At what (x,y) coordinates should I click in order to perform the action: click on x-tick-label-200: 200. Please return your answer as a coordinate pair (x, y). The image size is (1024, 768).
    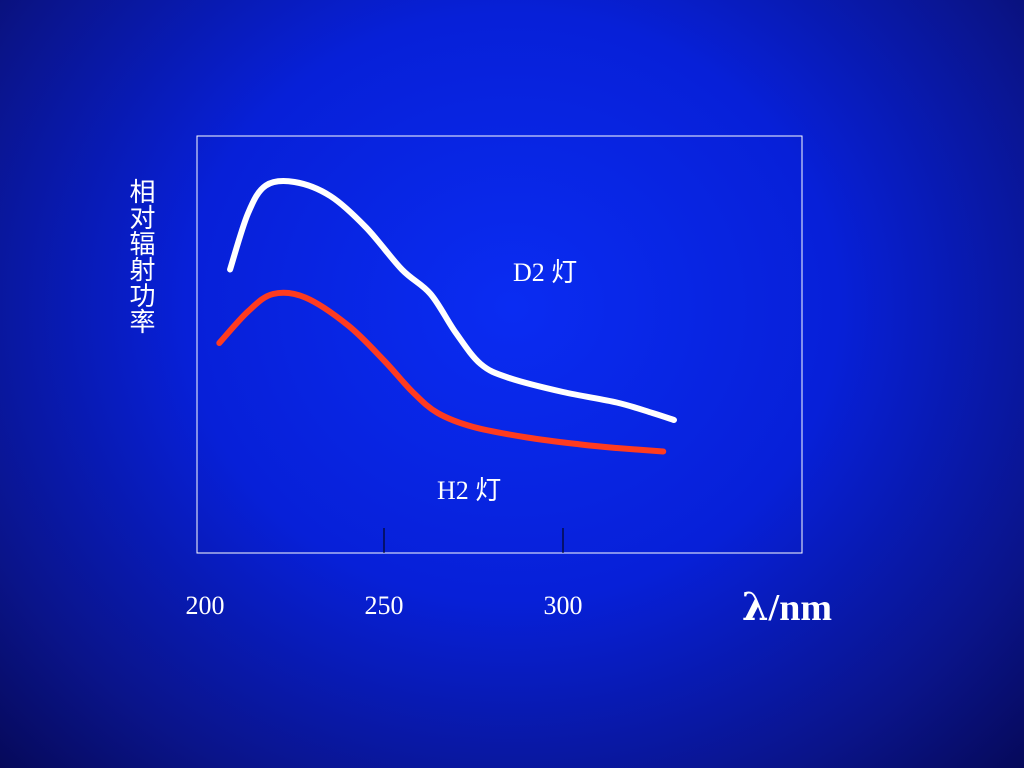
    Looking at the image, I should click on (205, 605).